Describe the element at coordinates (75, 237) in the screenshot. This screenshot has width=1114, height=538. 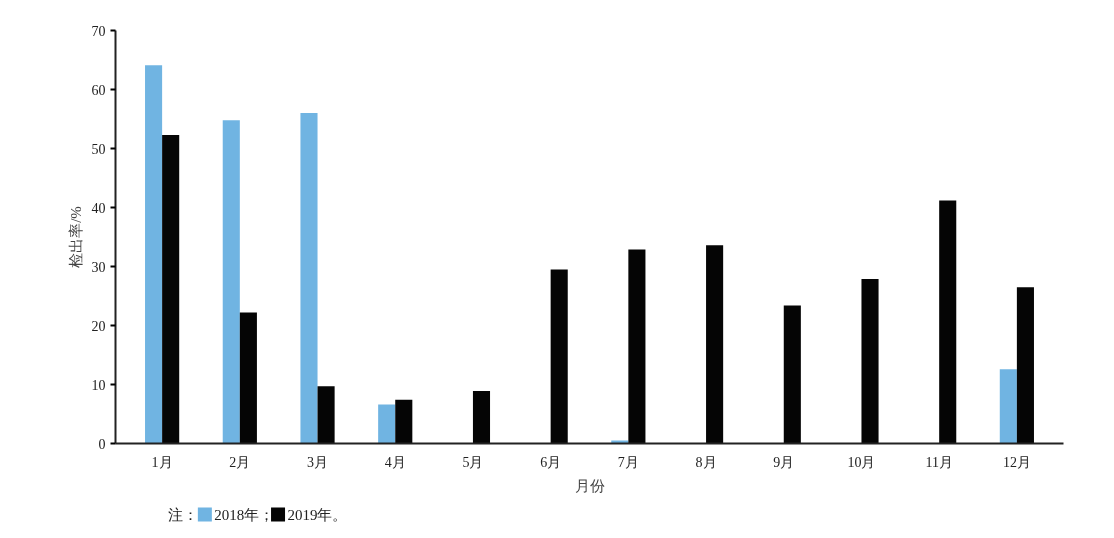
I see `y-axis-title: 检出率/%` at that location.